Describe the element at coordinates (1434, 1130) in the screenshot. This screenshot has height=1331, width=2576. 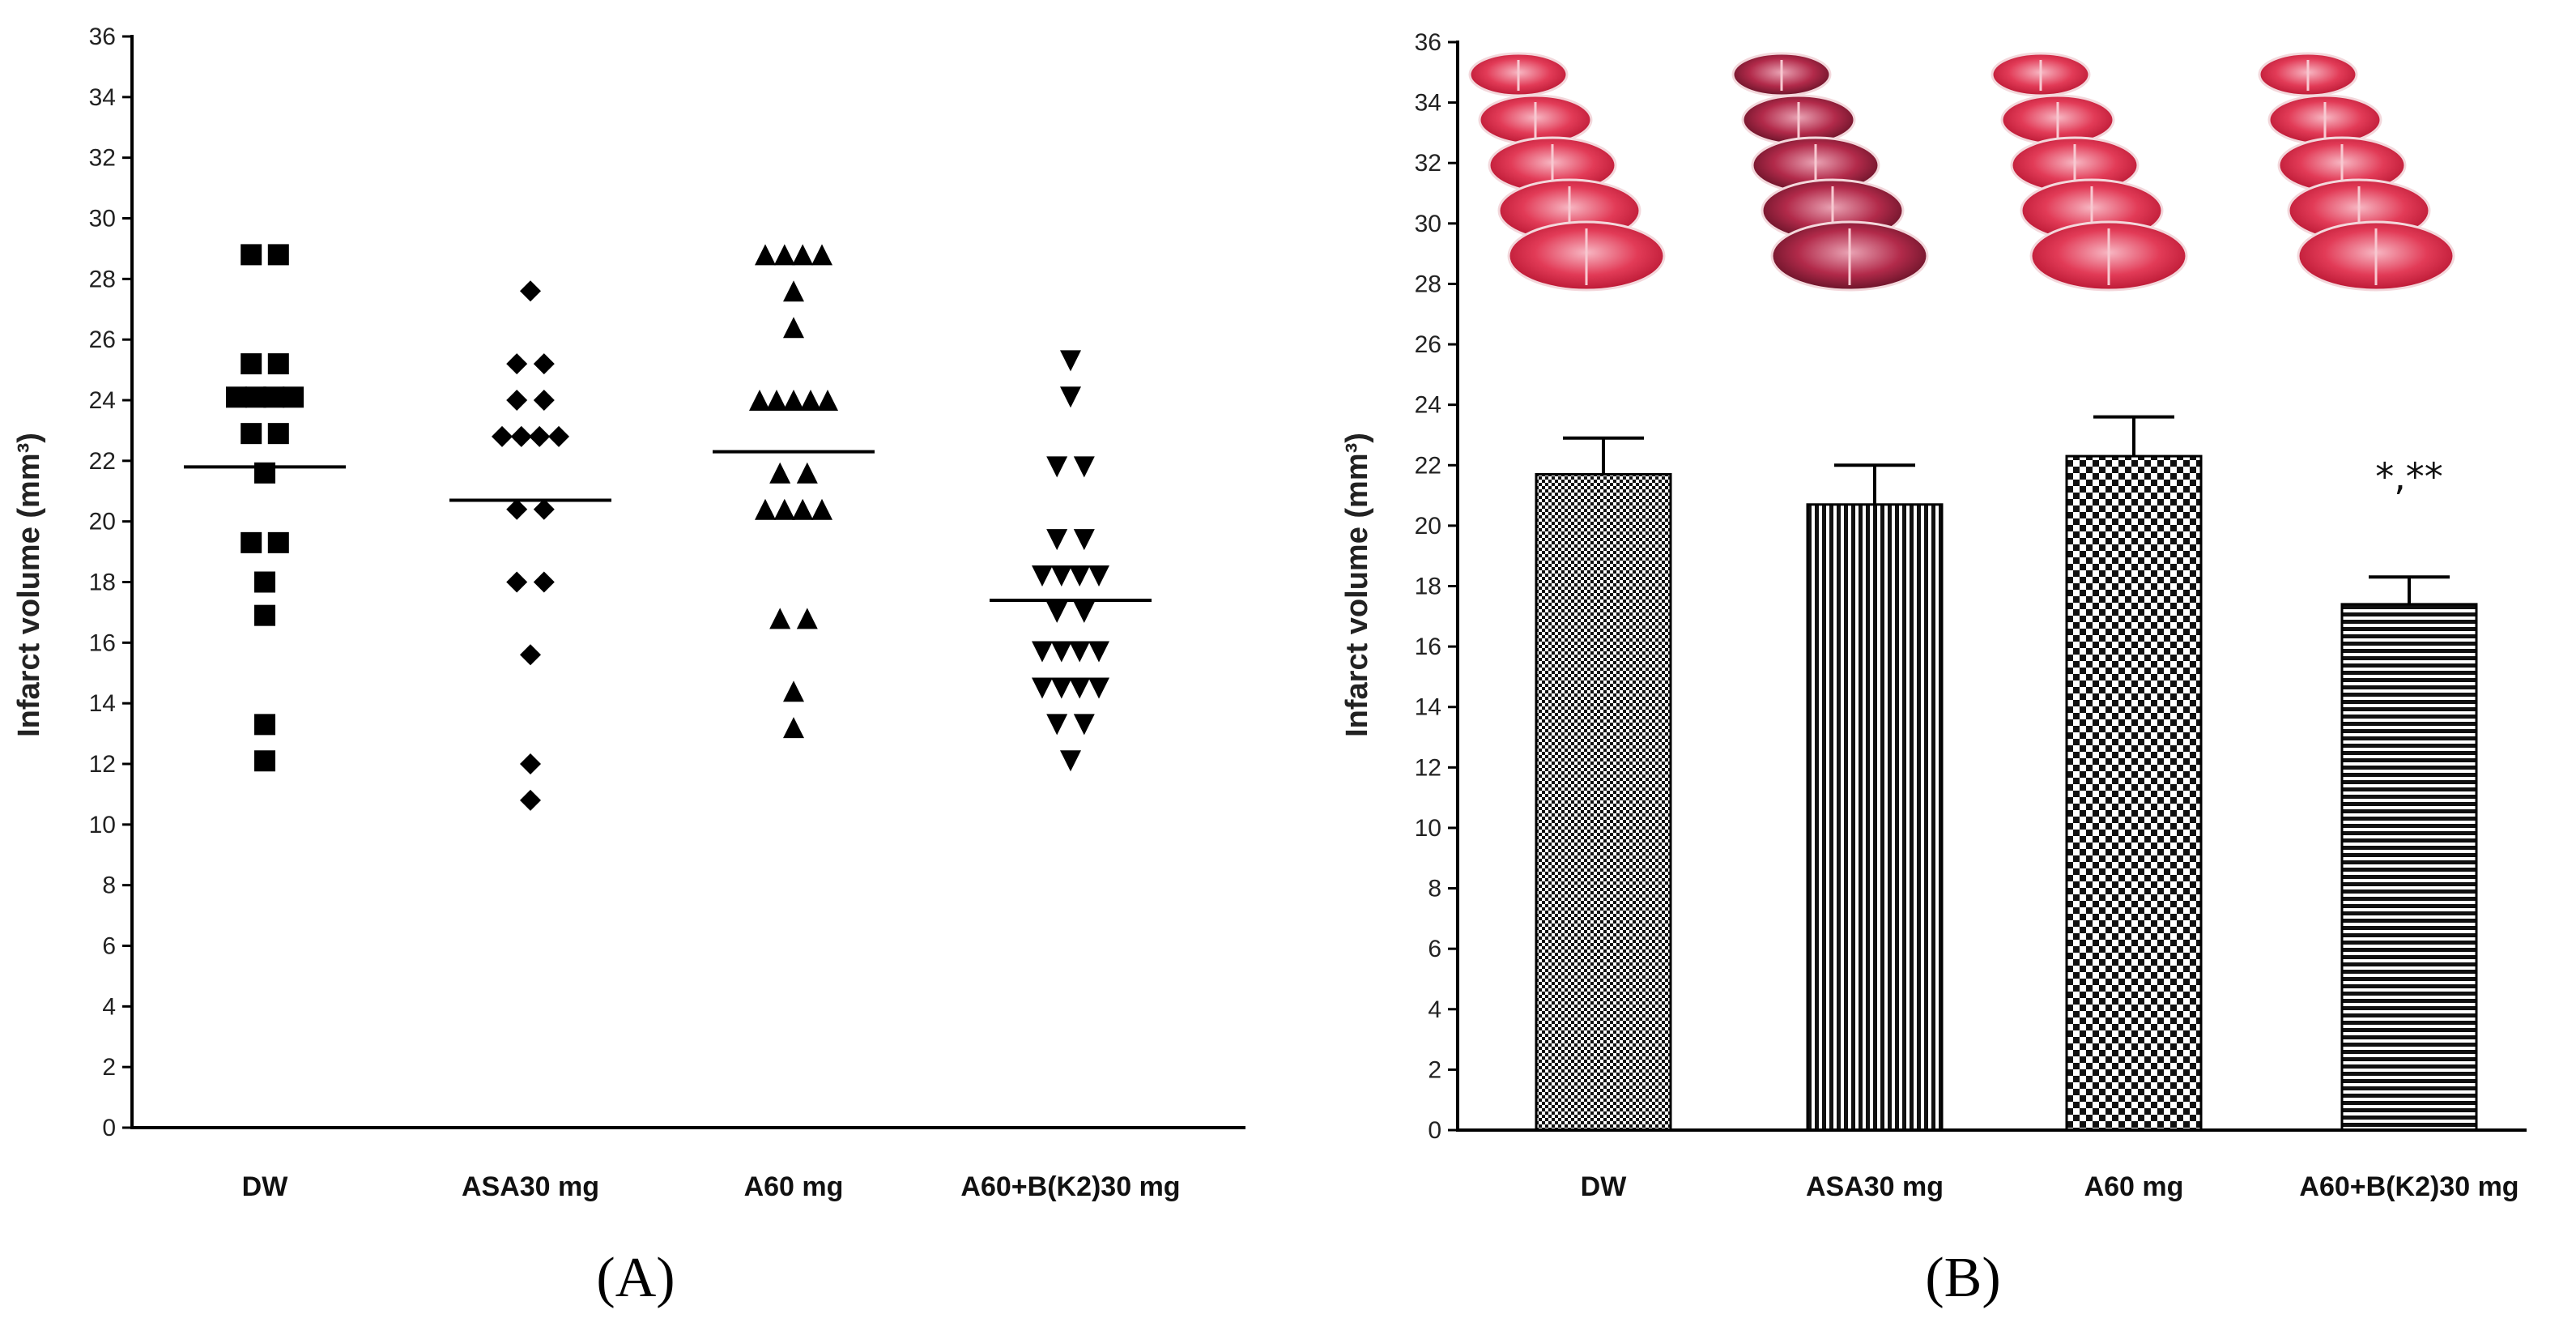
I see `panel-b-y-tick-label: 0` at that location.